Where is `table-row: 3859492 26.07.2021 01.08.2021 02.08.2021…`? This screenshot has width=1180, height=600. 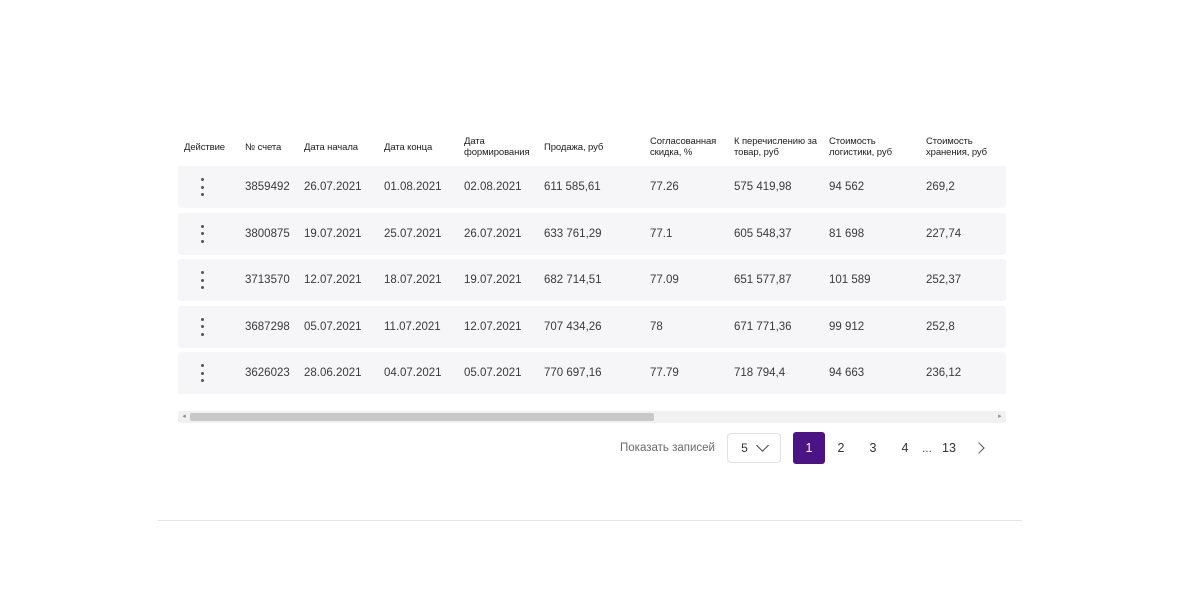 table-row: 3859492 26.07.2021 01.08.2021 02.08.2021… is located at coordinates (592, 187).